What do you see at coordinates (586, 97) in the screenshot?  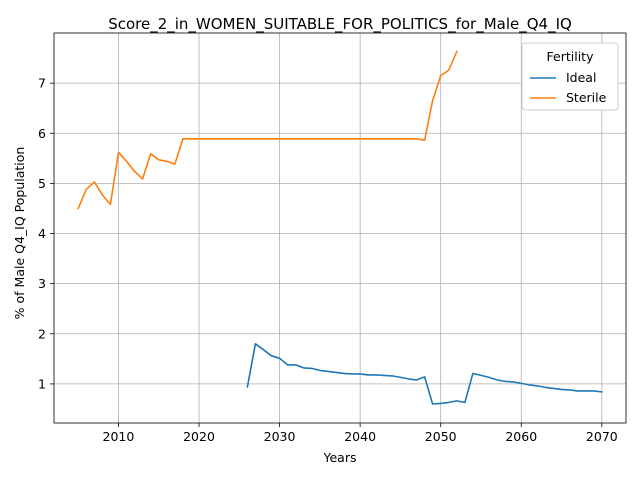 I see `legend-label-sterile: Sterile` at bounding box center [586, 97].